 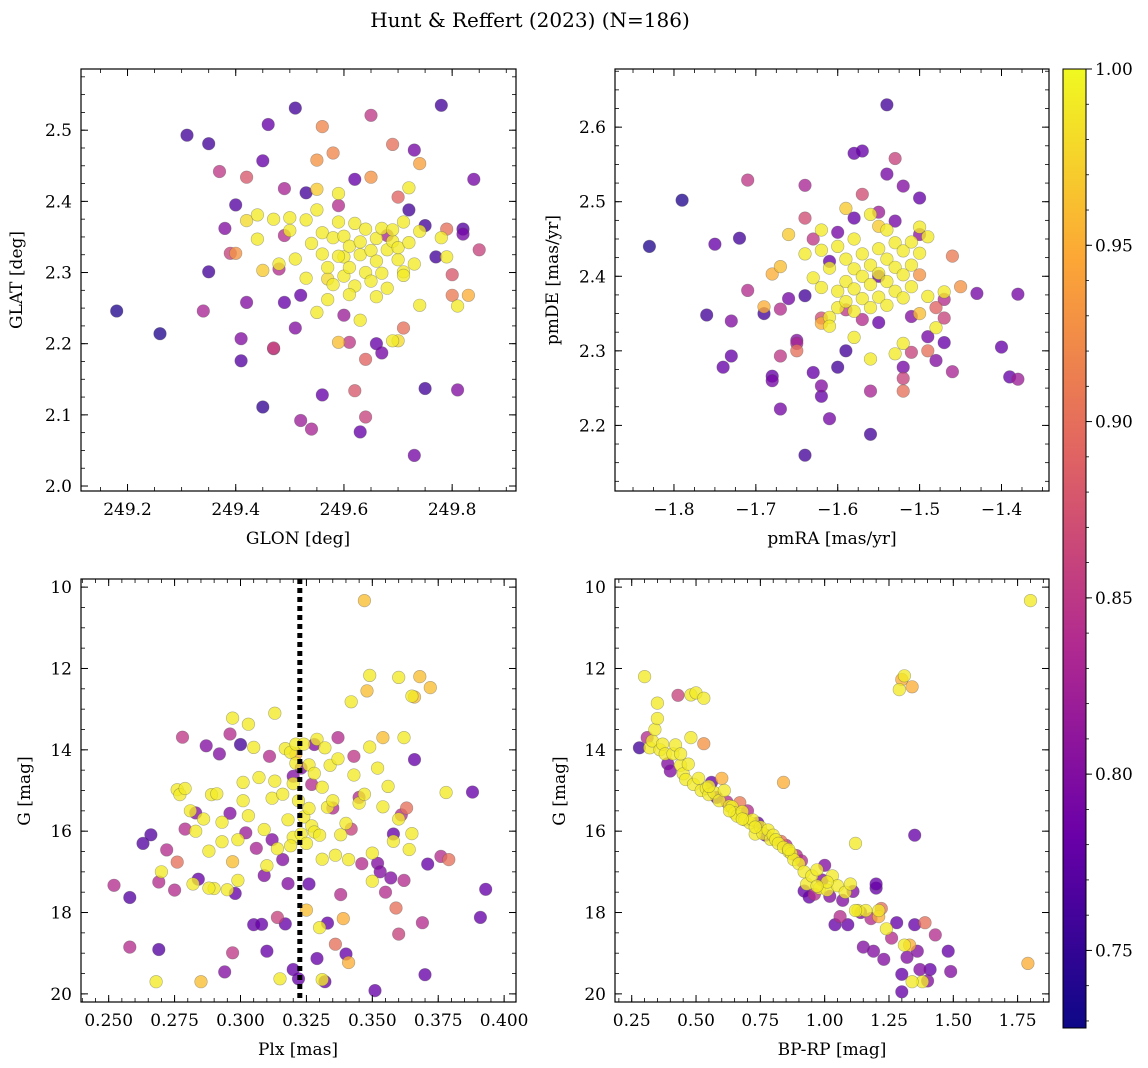 I want to click on y-tick-label: 12, so click(x=61, y=669).